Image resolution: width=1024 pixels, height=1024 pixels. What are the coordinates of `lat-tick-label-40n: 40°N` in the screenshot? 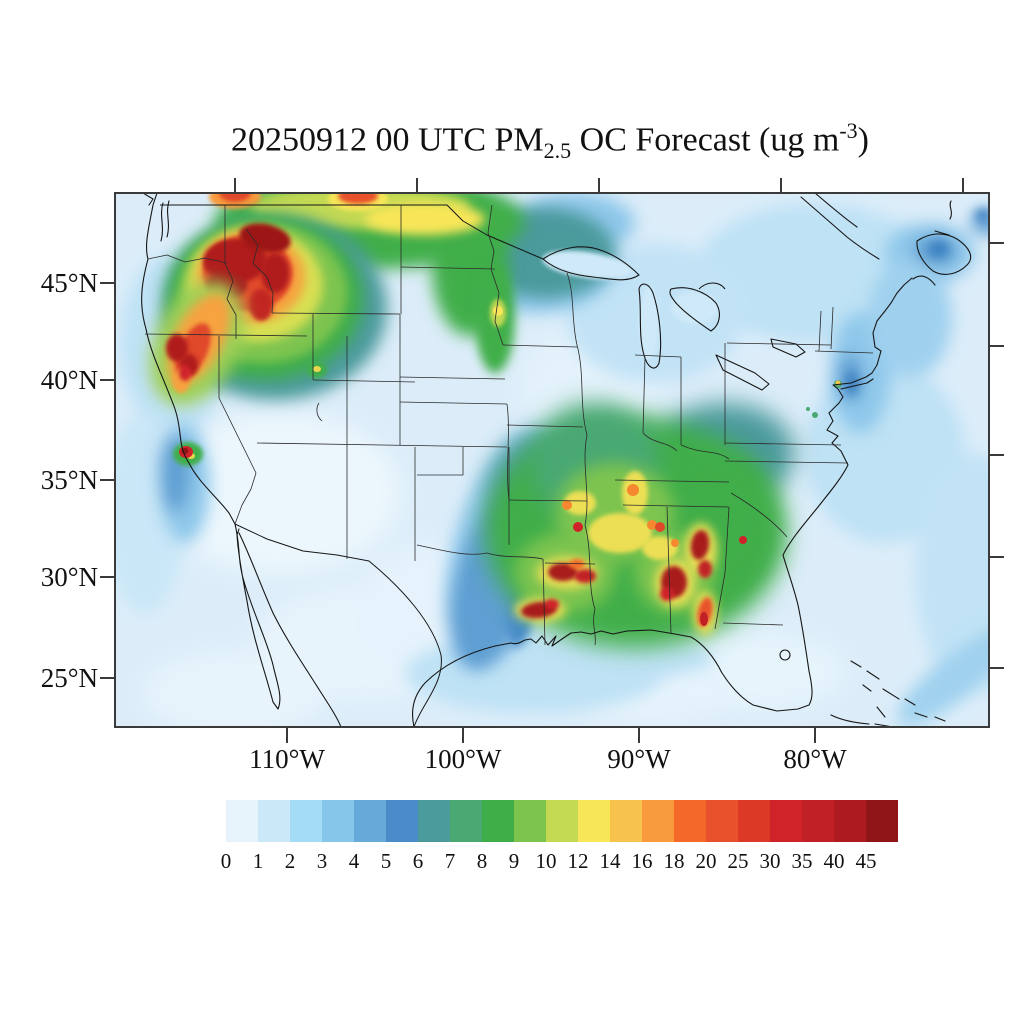 It's located at (69, 380).